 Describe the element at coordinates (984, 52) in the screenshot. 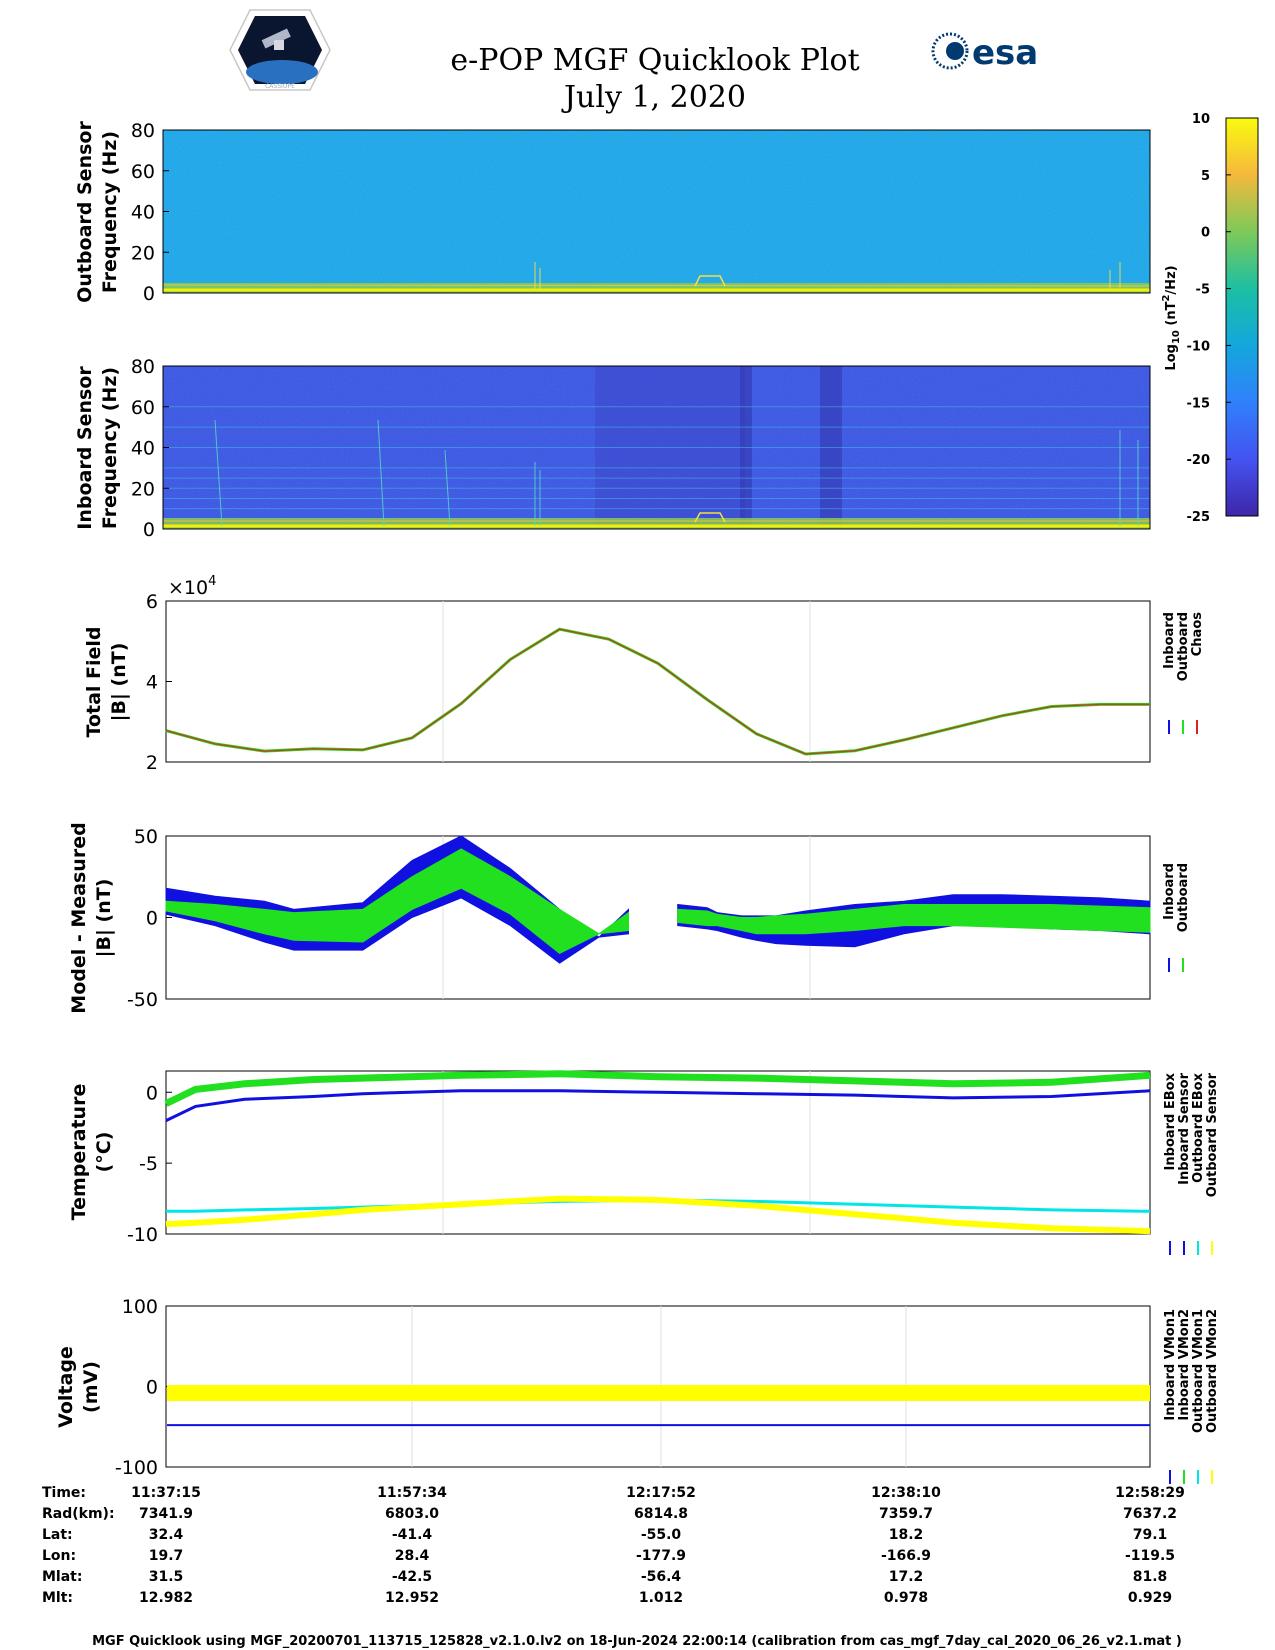

I see `esa-logo: esa` at that location.